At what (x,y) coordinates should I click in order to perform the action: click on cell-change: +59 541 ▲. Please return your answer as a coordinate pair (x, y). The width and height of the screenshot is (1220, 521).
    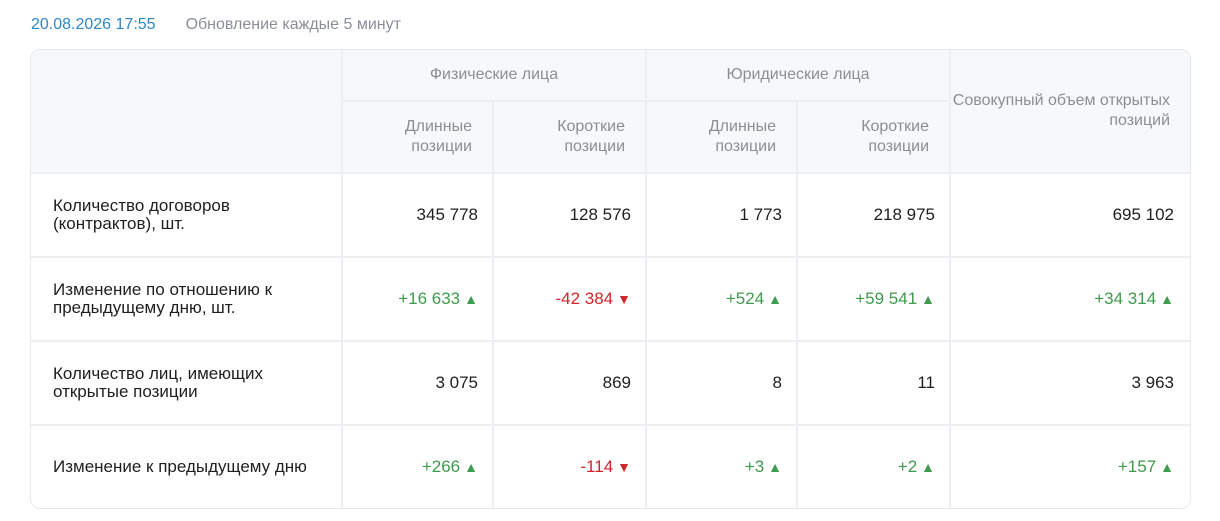
    Looking at the image, I should click on (874, 299).